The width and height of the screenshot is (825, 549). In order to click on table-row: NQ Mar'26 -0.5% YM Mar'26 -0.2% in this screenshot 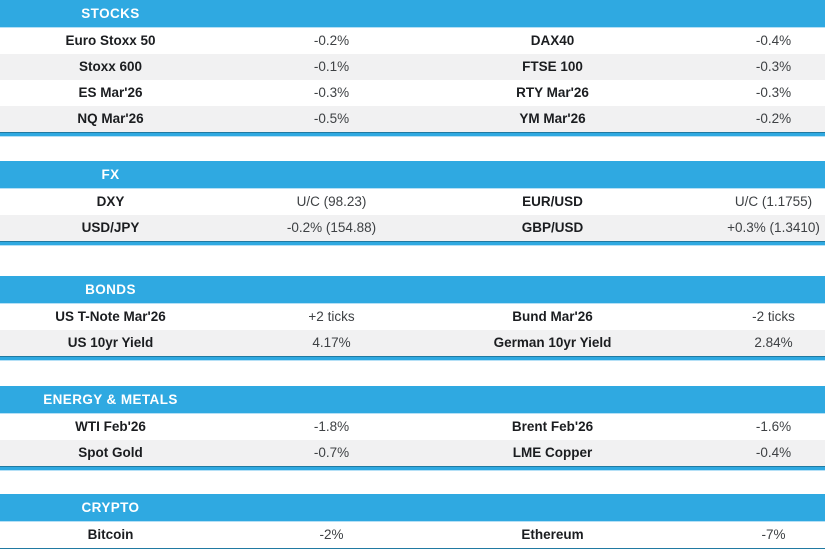, I will do `click(412, 119)`.